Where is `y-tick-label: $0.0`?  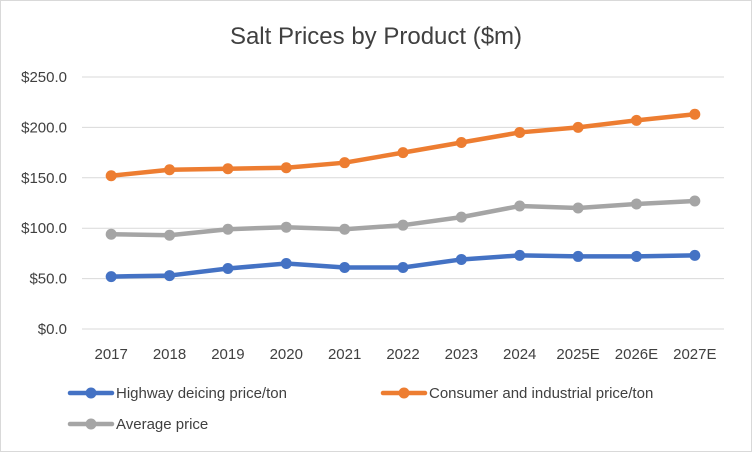 y-tick-label: $0.0 is located at coordinates (52, 329).